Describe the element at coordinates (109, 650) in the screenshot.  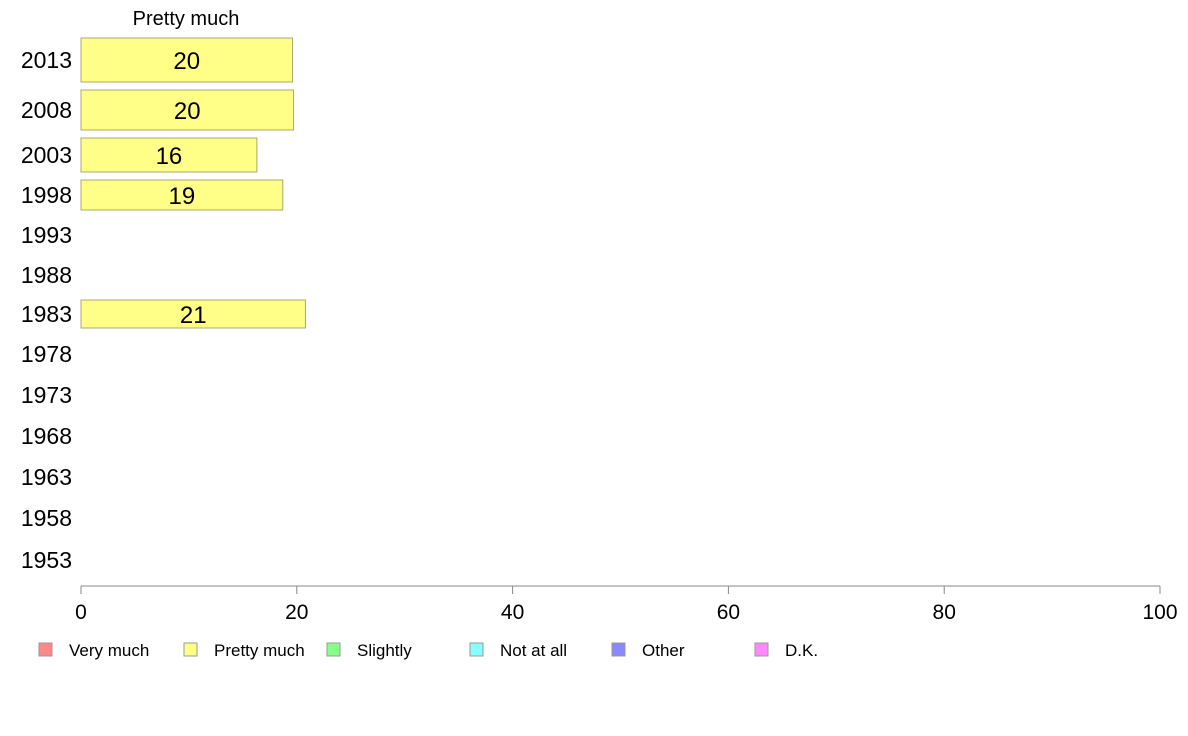
I see `legend-label: Very much` at that location.